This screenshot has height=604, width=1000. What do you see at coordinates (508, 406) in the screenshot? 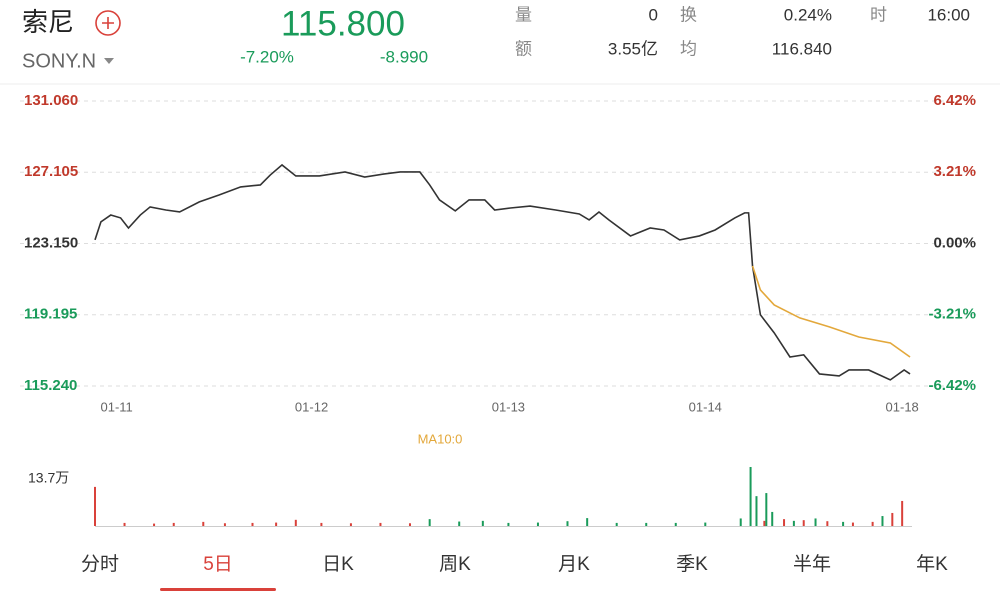
I see `x-tick-label: 01-13` at bounding box center [508, 406].